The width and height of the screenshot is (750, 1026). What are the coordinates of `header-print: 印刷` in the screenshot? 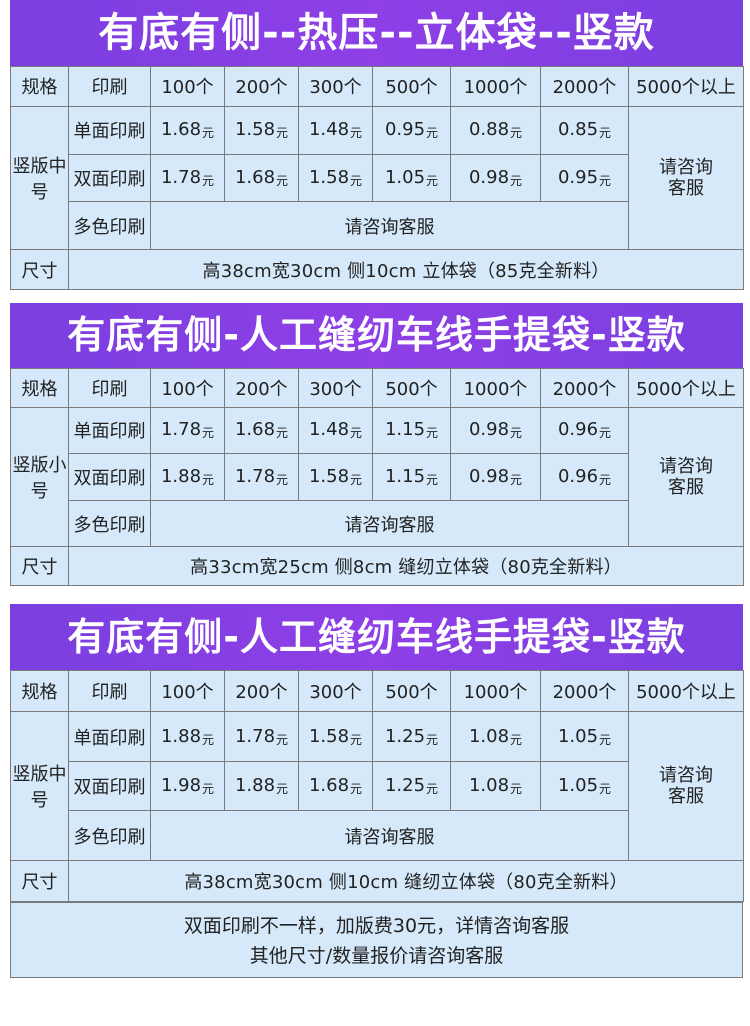 It's located at (109, 691).